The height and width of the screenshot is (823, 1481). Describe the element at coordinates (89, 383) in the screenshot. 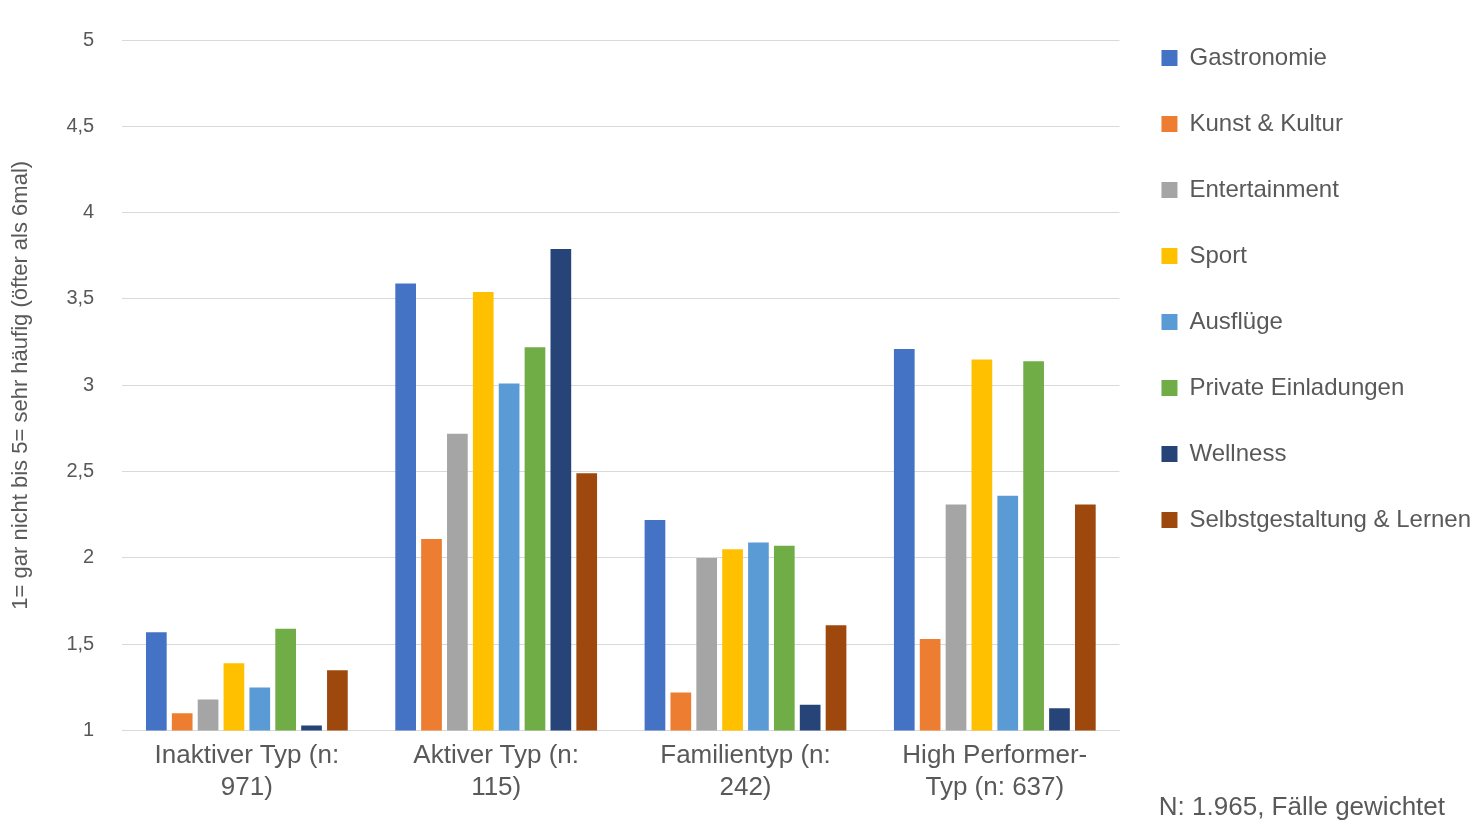

I see `y-tick-label: 3` at that location.